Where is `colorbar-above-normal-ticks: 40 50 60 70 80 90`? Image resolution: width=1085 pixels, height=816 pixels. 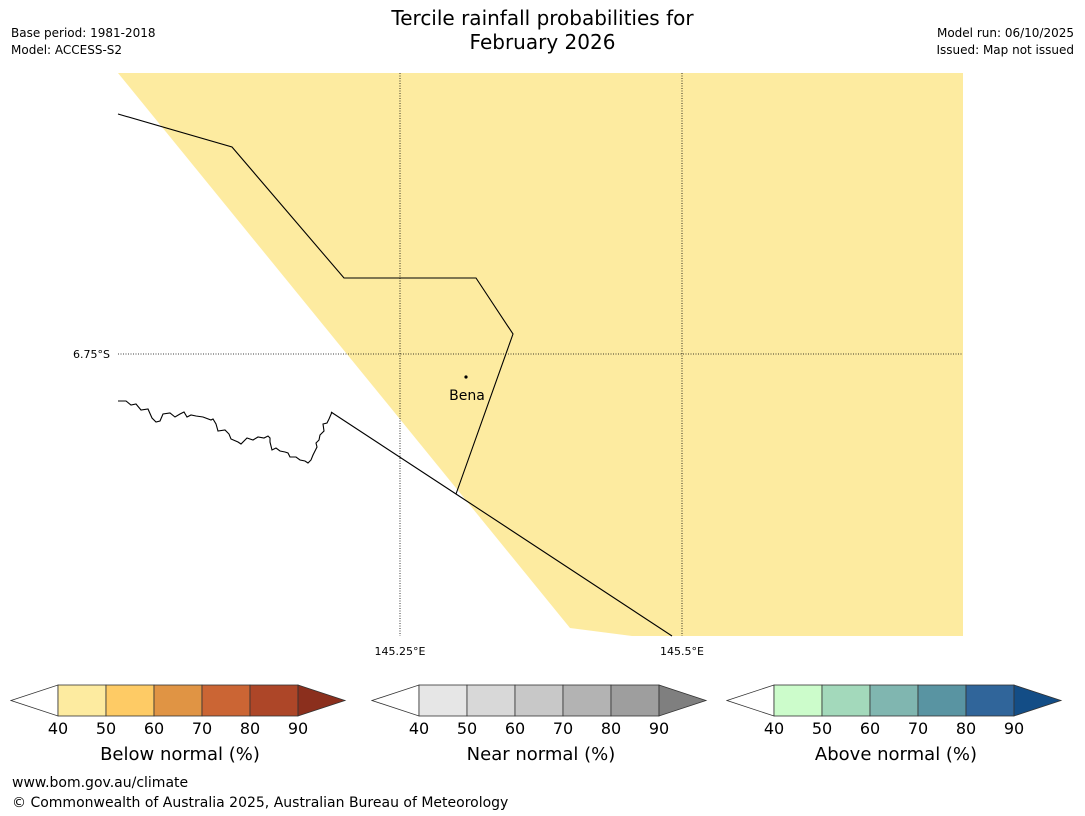 colorbar-above-normal-ticks: 40 50 60 70 80 90 is located at coordinates (896, 729).